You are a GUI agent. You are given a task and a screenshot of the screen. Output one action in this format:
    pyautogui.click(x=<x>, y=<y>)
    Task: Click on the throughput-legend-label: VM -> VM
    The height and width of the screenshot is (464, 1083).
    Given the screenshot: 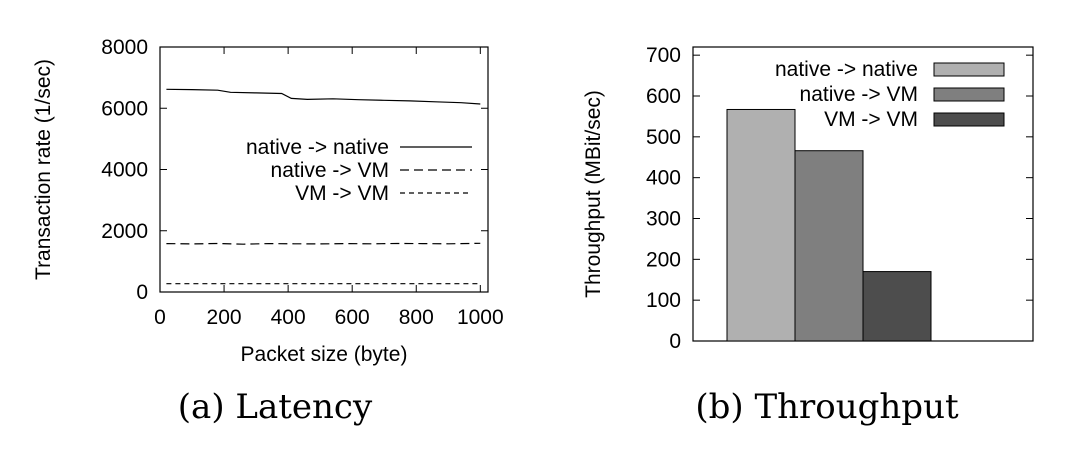 What is the action you would take?
    pyautogui.click(x=871, y=119)
    